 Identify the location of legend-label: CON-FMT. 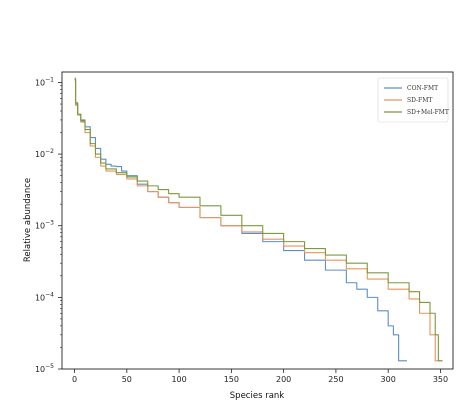
(422, 88).